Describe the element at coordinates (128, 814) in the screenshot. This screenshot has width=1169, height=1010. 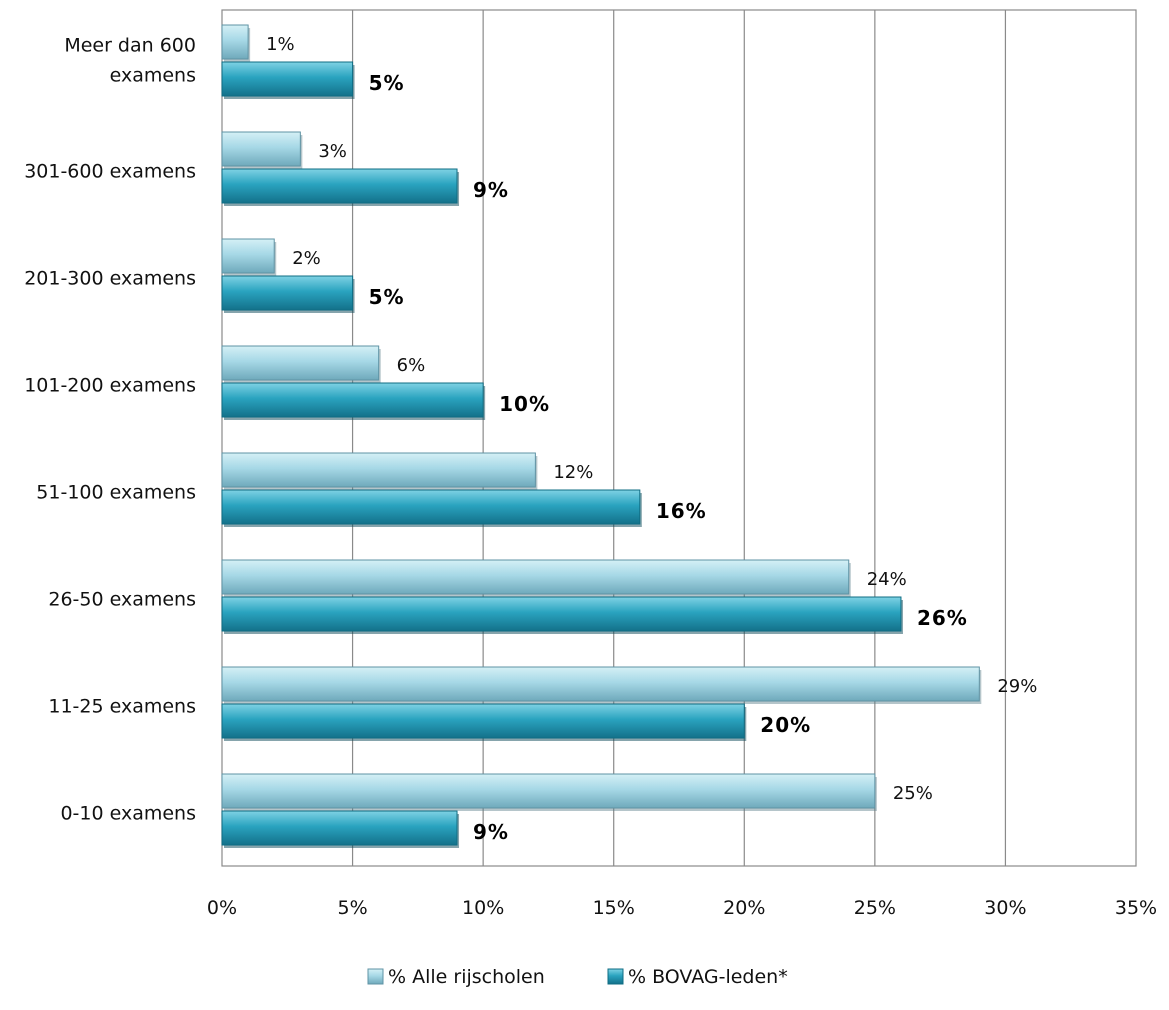
I see `category-label: 0-10 examens` at that location.